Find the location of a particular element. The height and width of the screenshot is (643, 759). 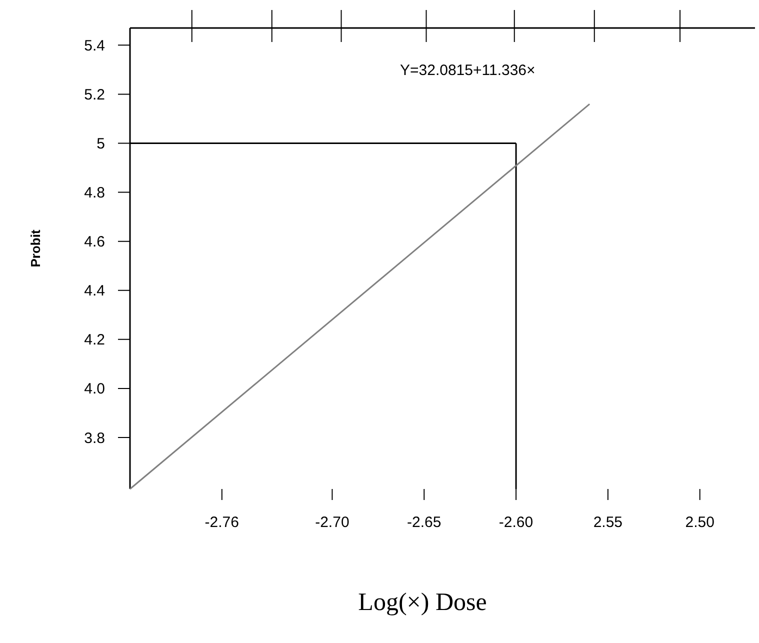

y-tick-label: 4.4 is located at coordinates (94, 291).